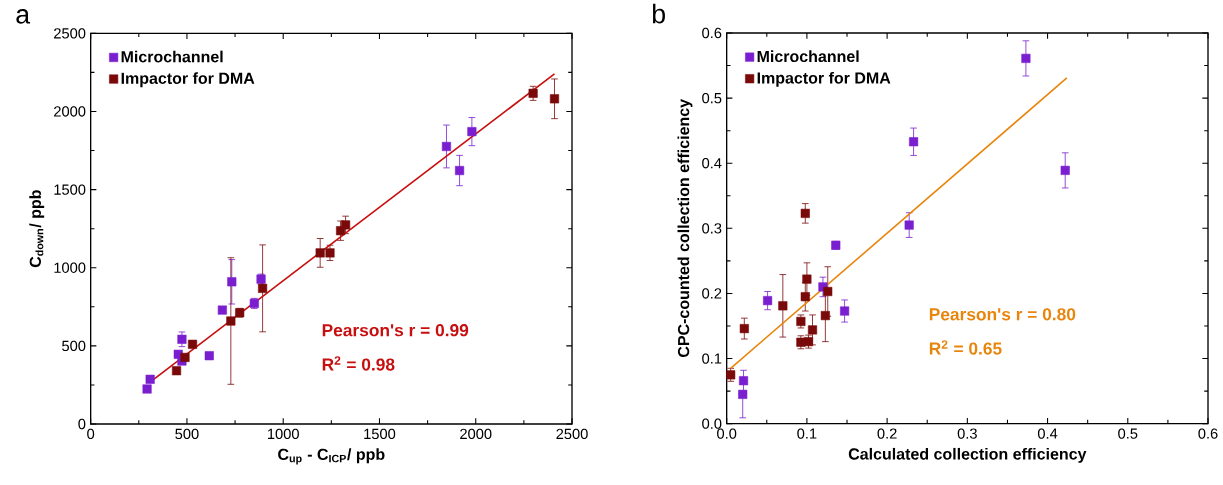 The width and height of the screenshot is (1223, 485). What do you see at coordinates (1128, 433) in the screenshot?
I see `x-tick-label: 0.5` at bounding box center [1128, 433].